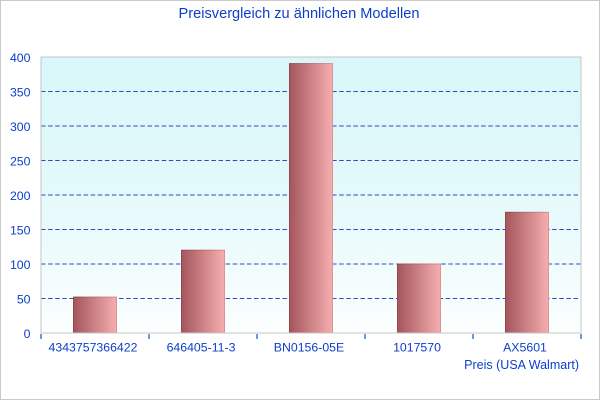  Describe the element at coordinates (20, 127) in the screenshot. I see `svg-text: 300` at that location.